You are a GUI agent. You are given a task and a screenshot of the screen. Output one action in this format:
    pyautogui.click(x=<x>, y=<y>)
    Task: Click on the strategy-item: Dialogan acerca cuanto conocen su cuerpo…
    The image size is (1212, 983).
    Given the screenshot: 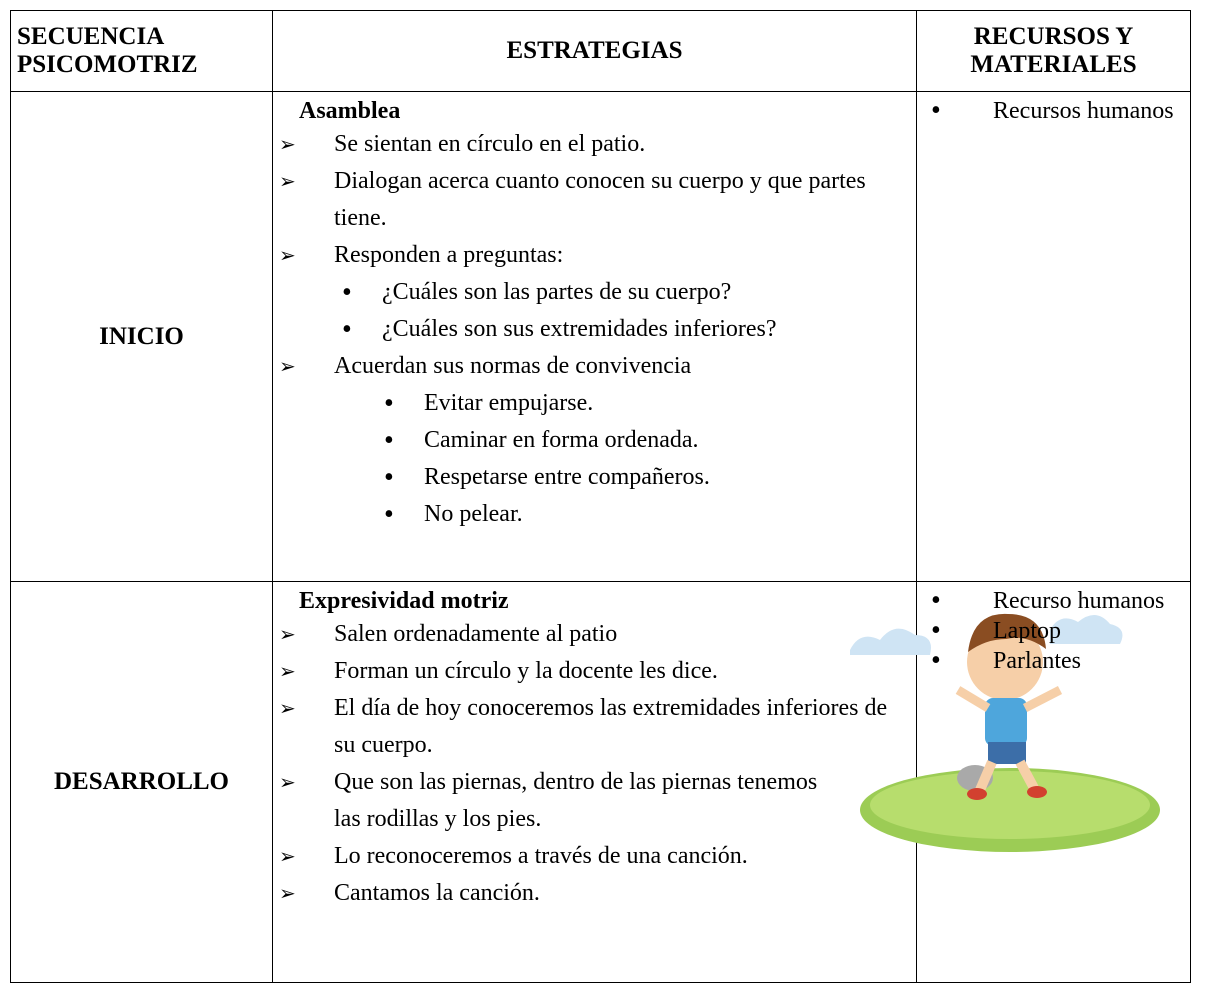 What is the action you would take?
    pyautogui.click(x=594, y=200)
    